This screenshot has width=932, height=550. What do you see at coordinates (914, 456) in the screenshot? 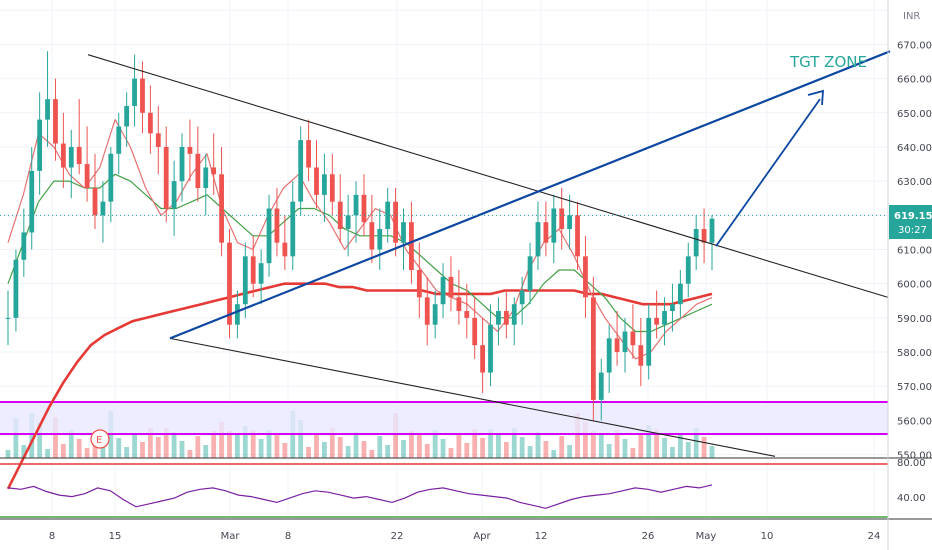
I see `price-tick-label: 550.00` at bounding box center [914, 456].